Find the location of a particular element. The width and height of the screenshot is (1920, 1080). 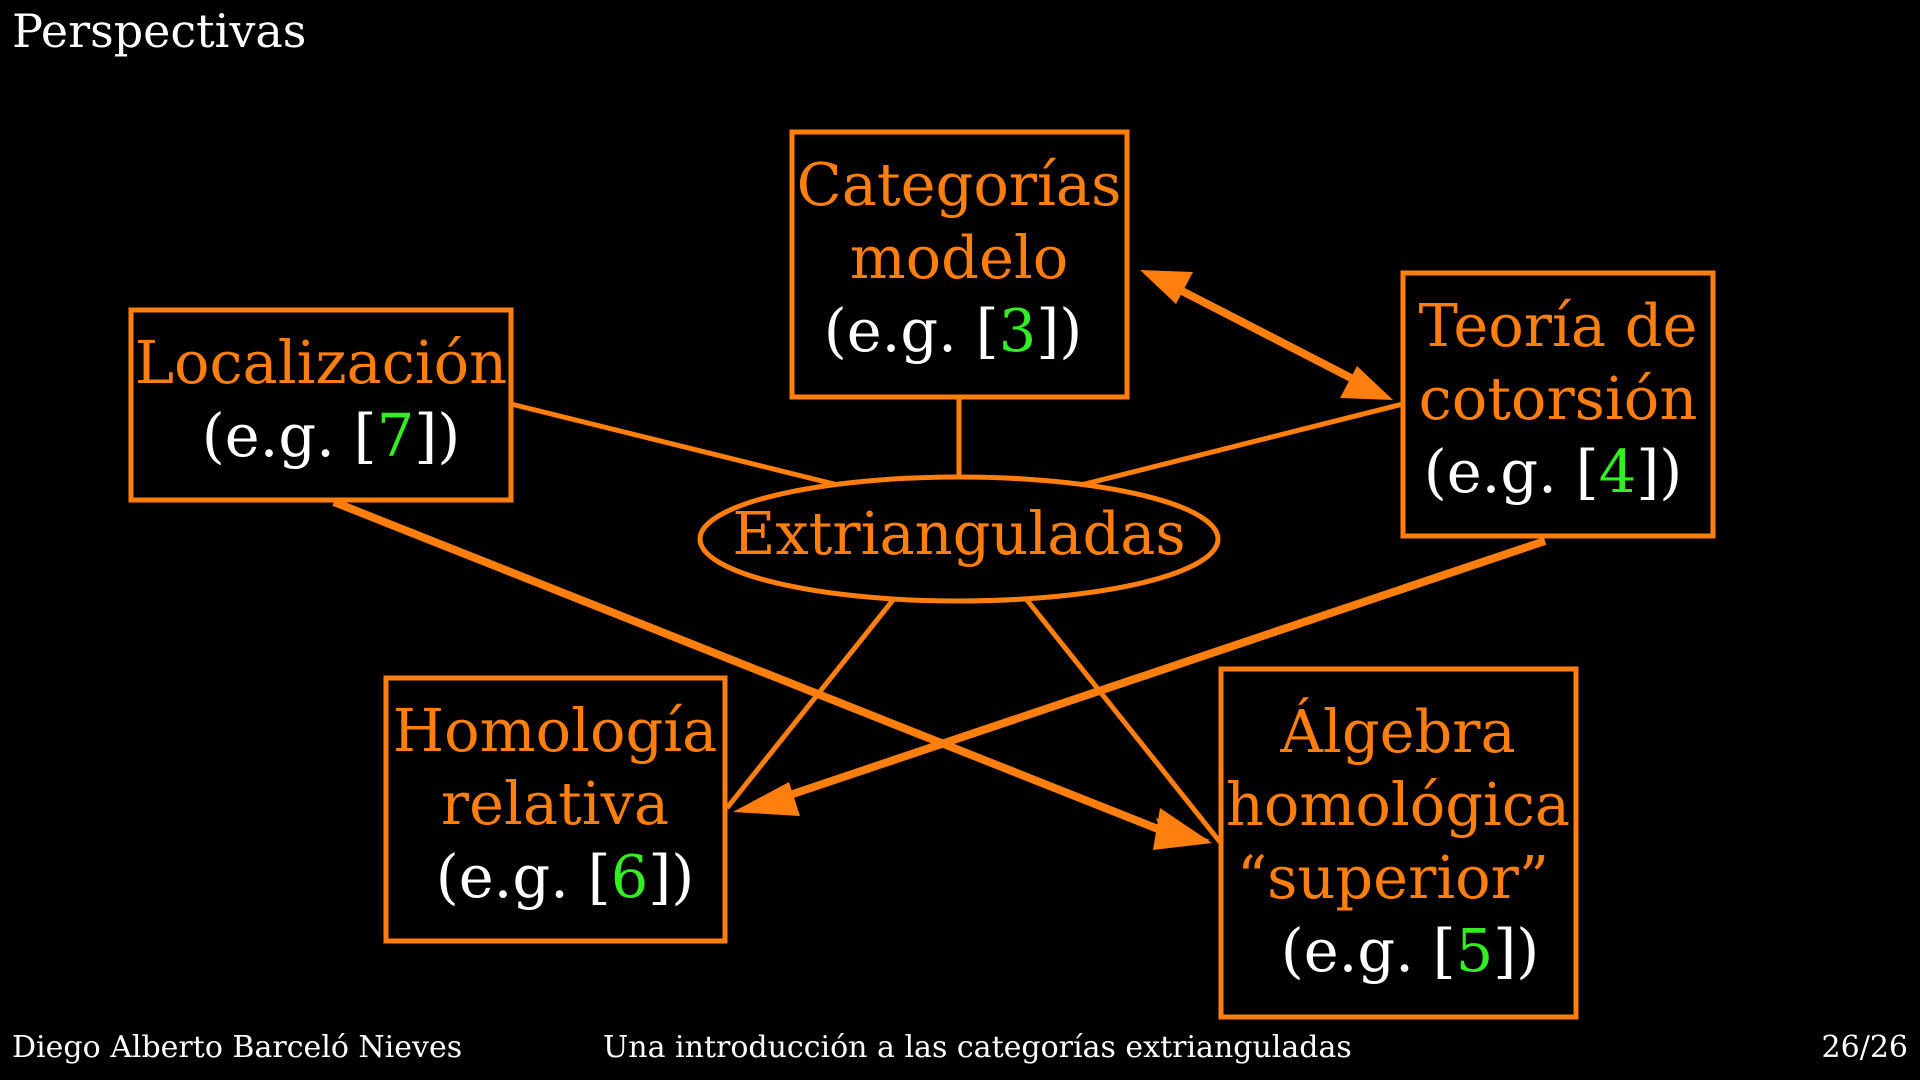

center-node-label: Extrianguladas is located at coordinates (958, 533).